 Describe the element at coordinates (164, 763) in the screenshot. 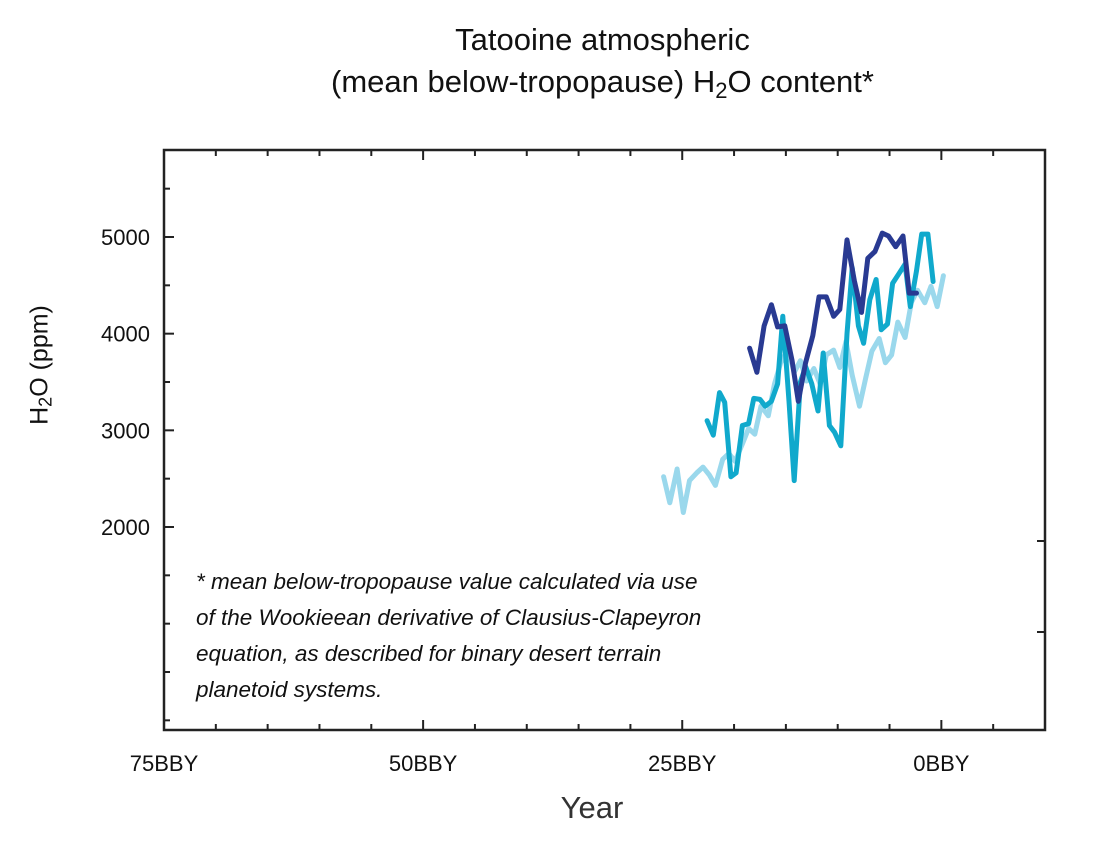

I see `x-tick-label: 75BBY` at that location.